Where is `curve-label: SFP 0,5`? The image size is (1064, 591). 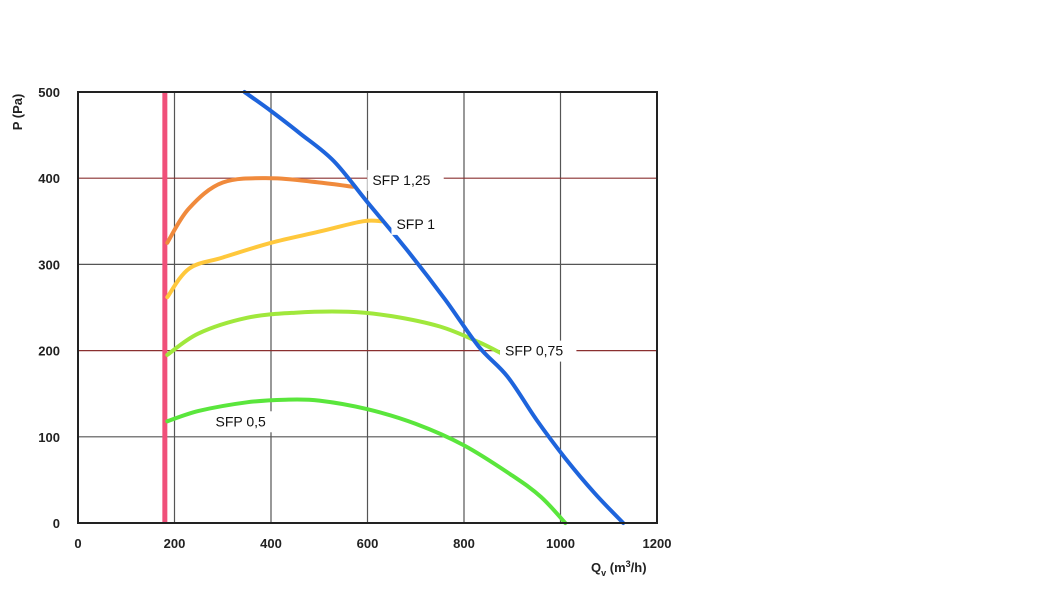 curve-label: SFP 0,5 is located at coordinates (241, 421).